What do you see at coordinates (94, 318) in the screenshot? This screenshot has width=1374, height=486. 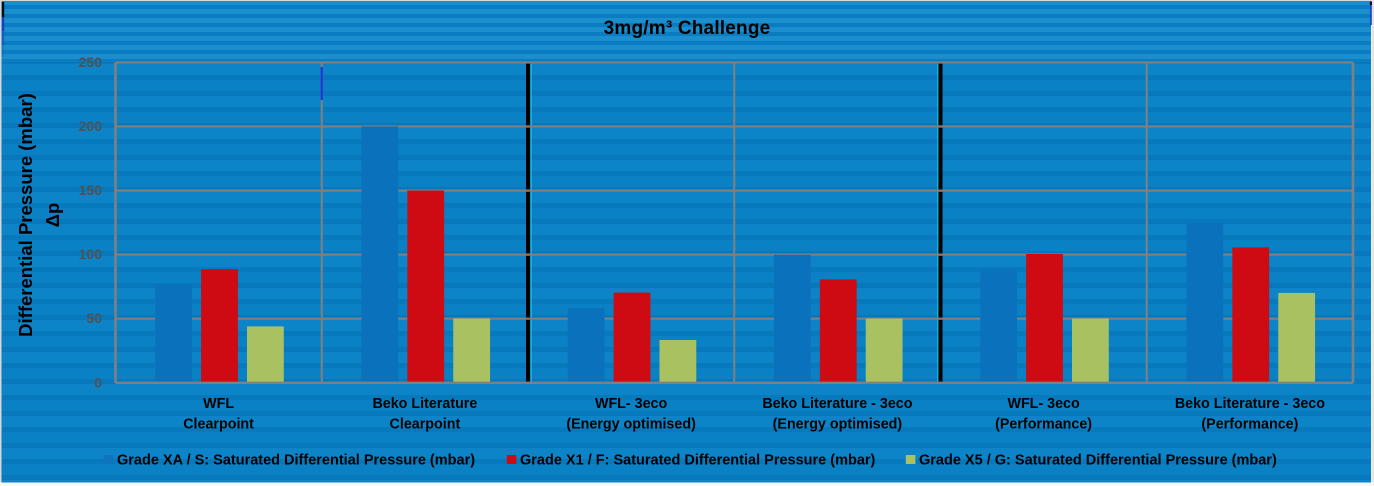 I see `svg-text: 50` at bounding box center [94, 318].